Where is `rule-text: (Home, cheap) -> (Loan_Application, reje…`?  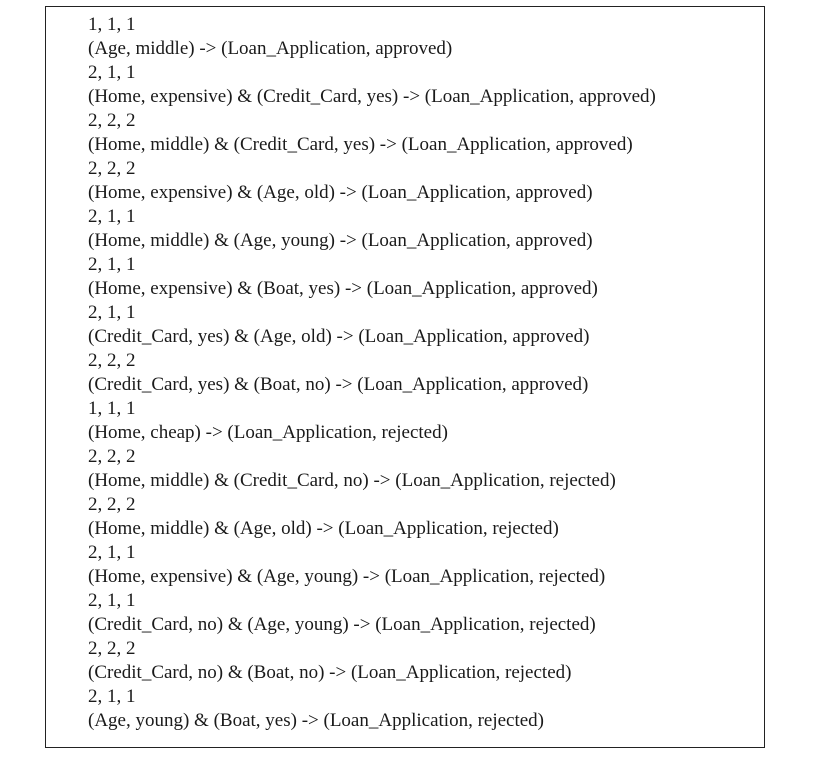
rule-text: (Home, cheap) -> (Loan_Application, reje… is located at coordinates (268, 432).